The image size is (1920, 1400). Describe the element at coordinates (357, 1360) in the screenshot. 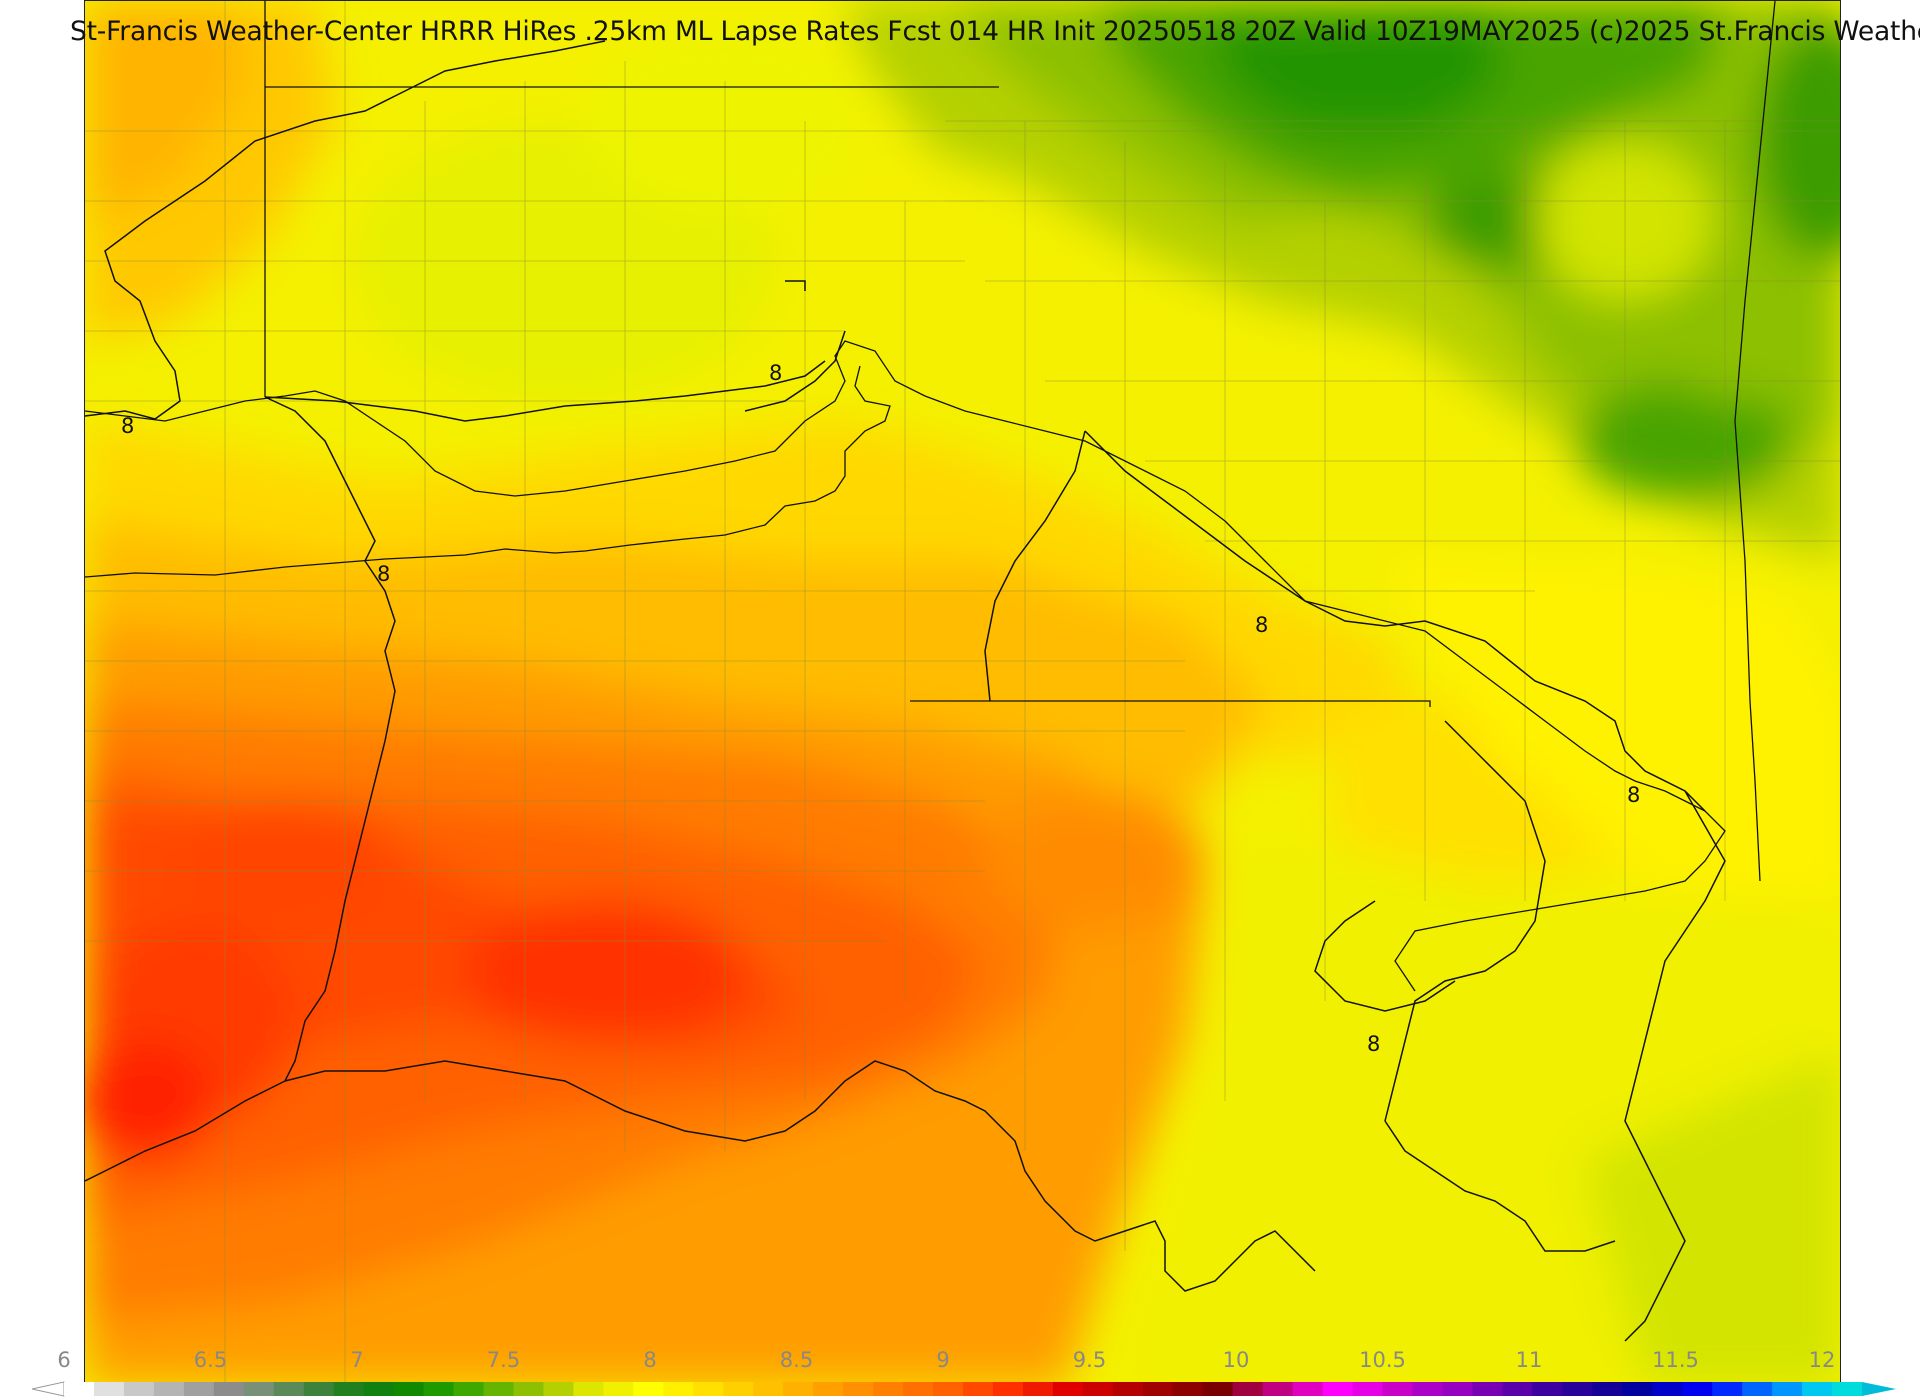

I see `colorbar-tick-label: 7` at that location.